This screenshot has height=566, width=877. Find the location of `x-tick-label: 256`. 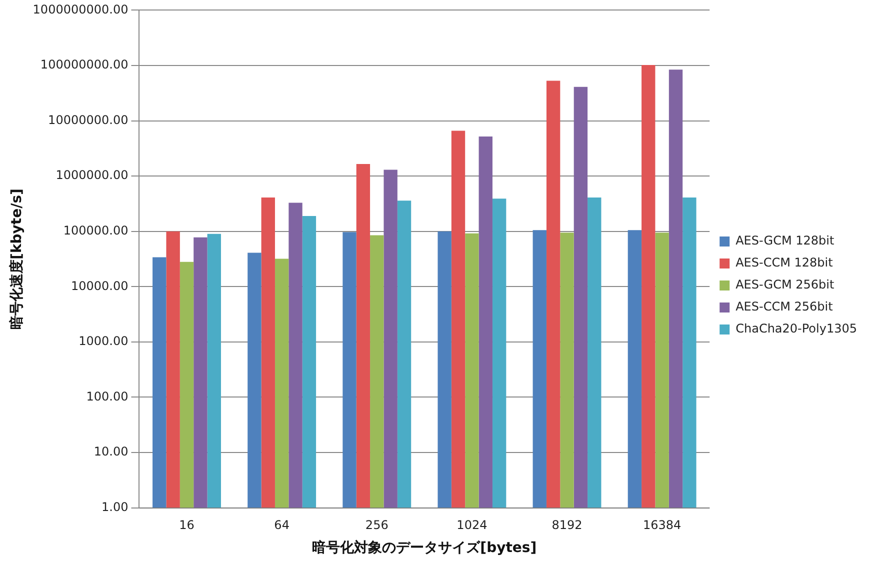

x-tick-label: 256 is located at coordinates (376, 525).